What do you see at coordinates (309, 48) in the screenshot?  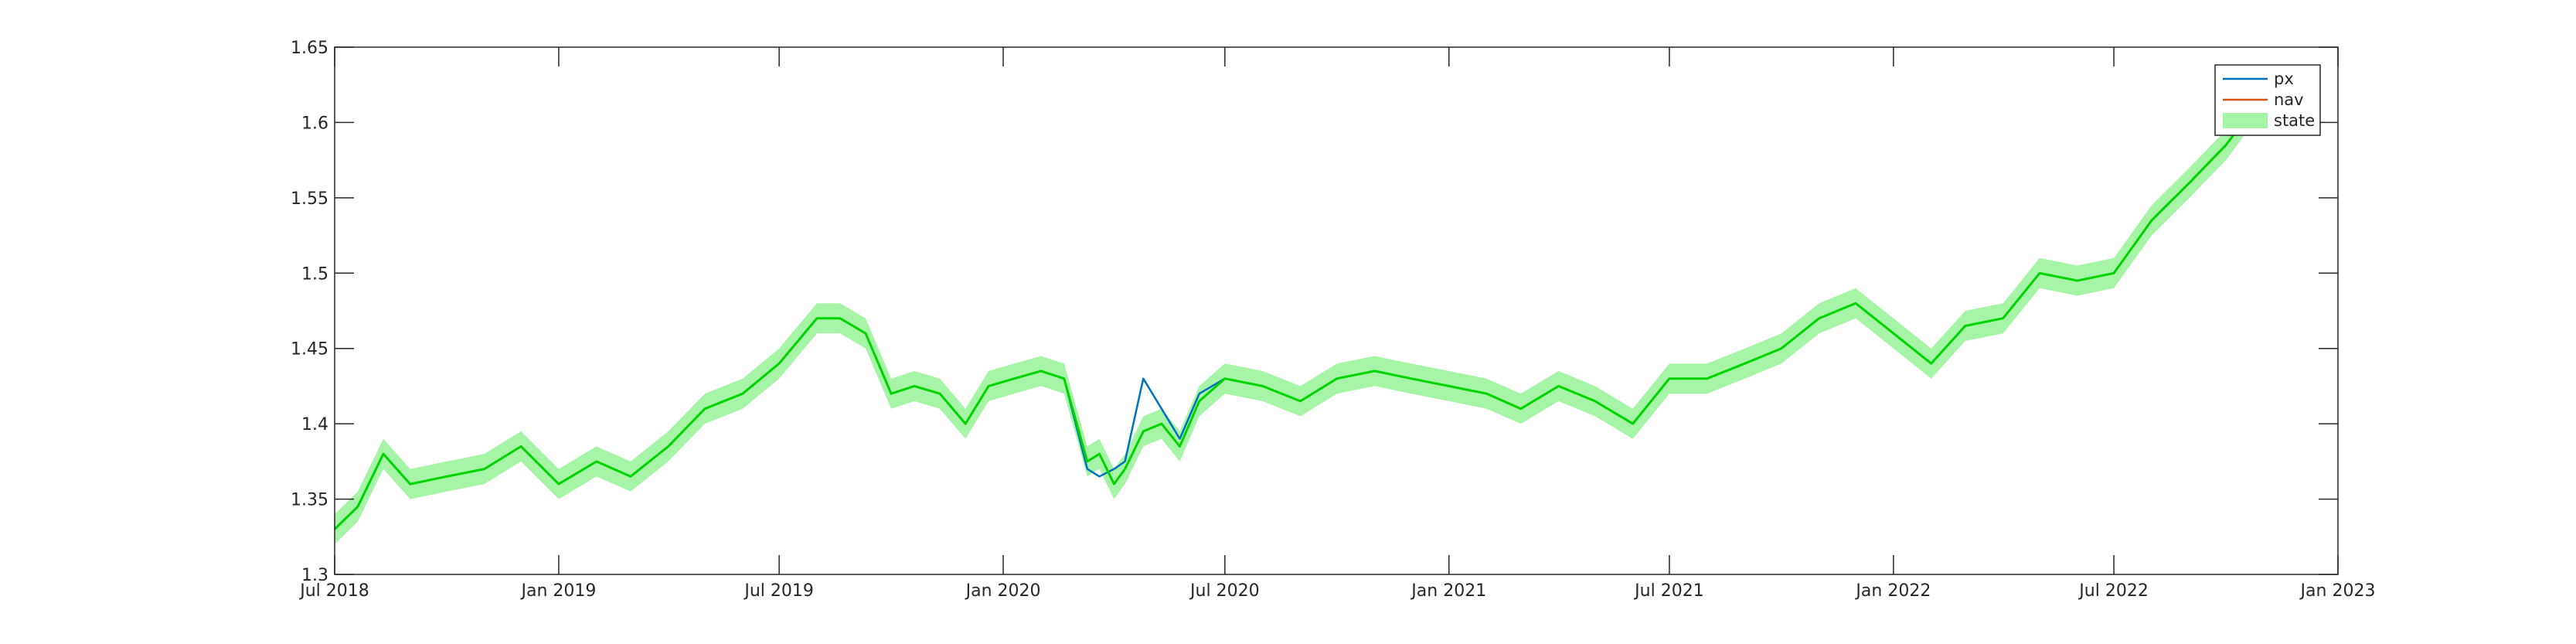 I see `y-tick-label: 1.65` at bounding box center [309, 48].